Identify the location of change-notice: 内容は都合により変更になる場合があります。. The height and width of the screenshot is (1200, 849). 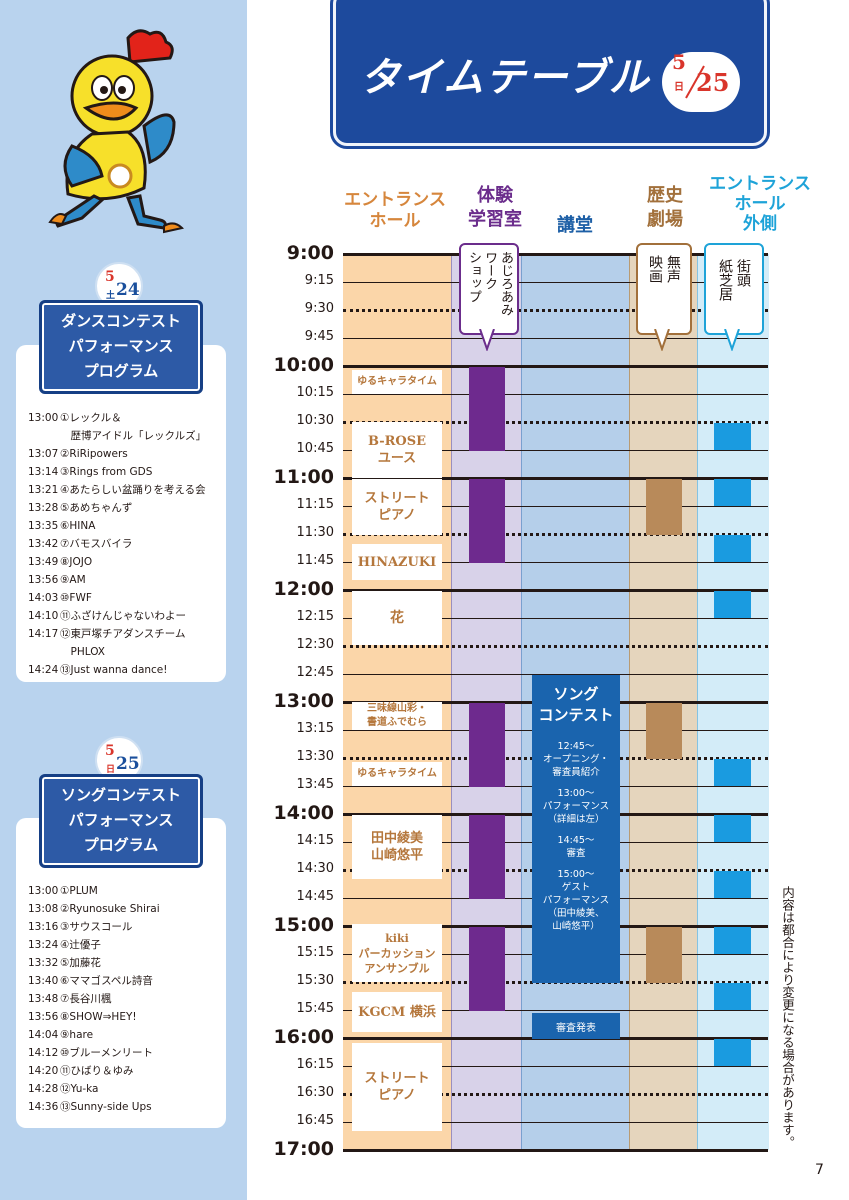
(787, 1017).